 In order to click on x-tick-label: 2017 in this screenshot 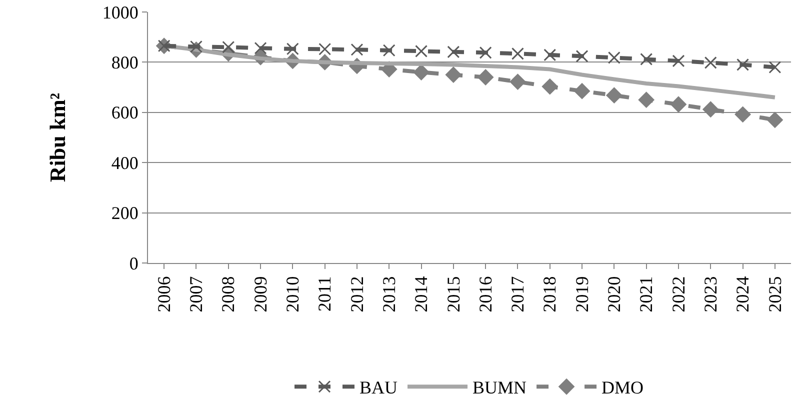, I will do `click(518, 294)`.